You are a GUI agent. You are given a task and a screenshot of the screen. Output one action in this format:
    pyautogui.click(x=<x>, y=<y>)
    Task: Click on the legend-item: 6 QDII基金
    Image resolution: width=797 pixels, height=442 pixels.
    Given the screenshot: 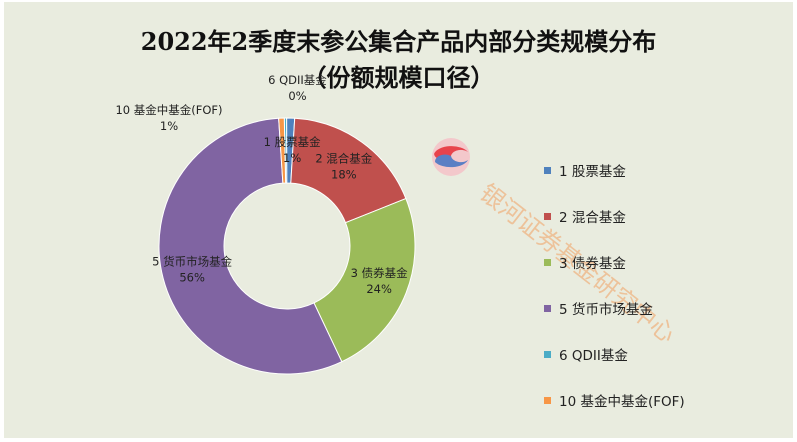 What is the action you would take?
    pyautogui.click(x=614, y=354)
    